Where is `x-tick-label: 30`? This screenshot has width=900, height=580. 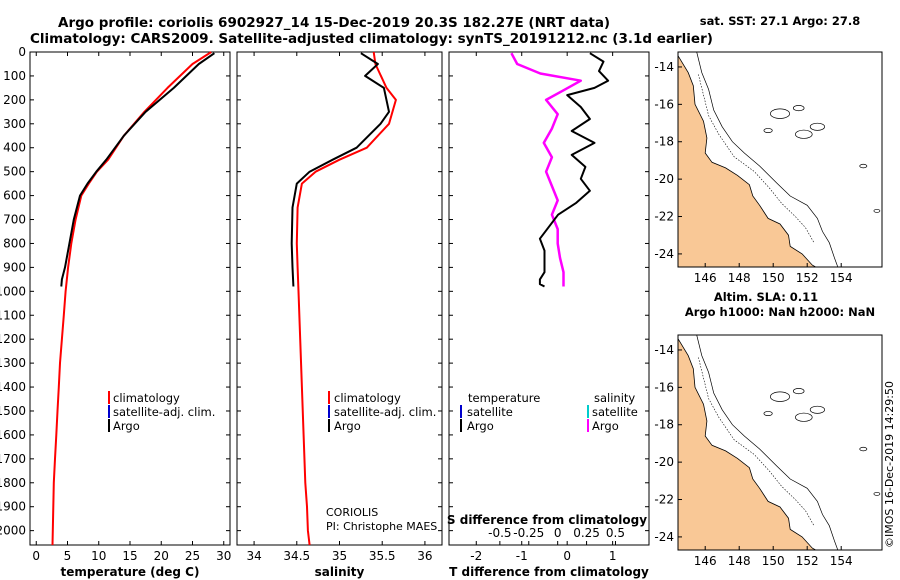 x-tick-label: 30 is located at coordinates (223, 556).